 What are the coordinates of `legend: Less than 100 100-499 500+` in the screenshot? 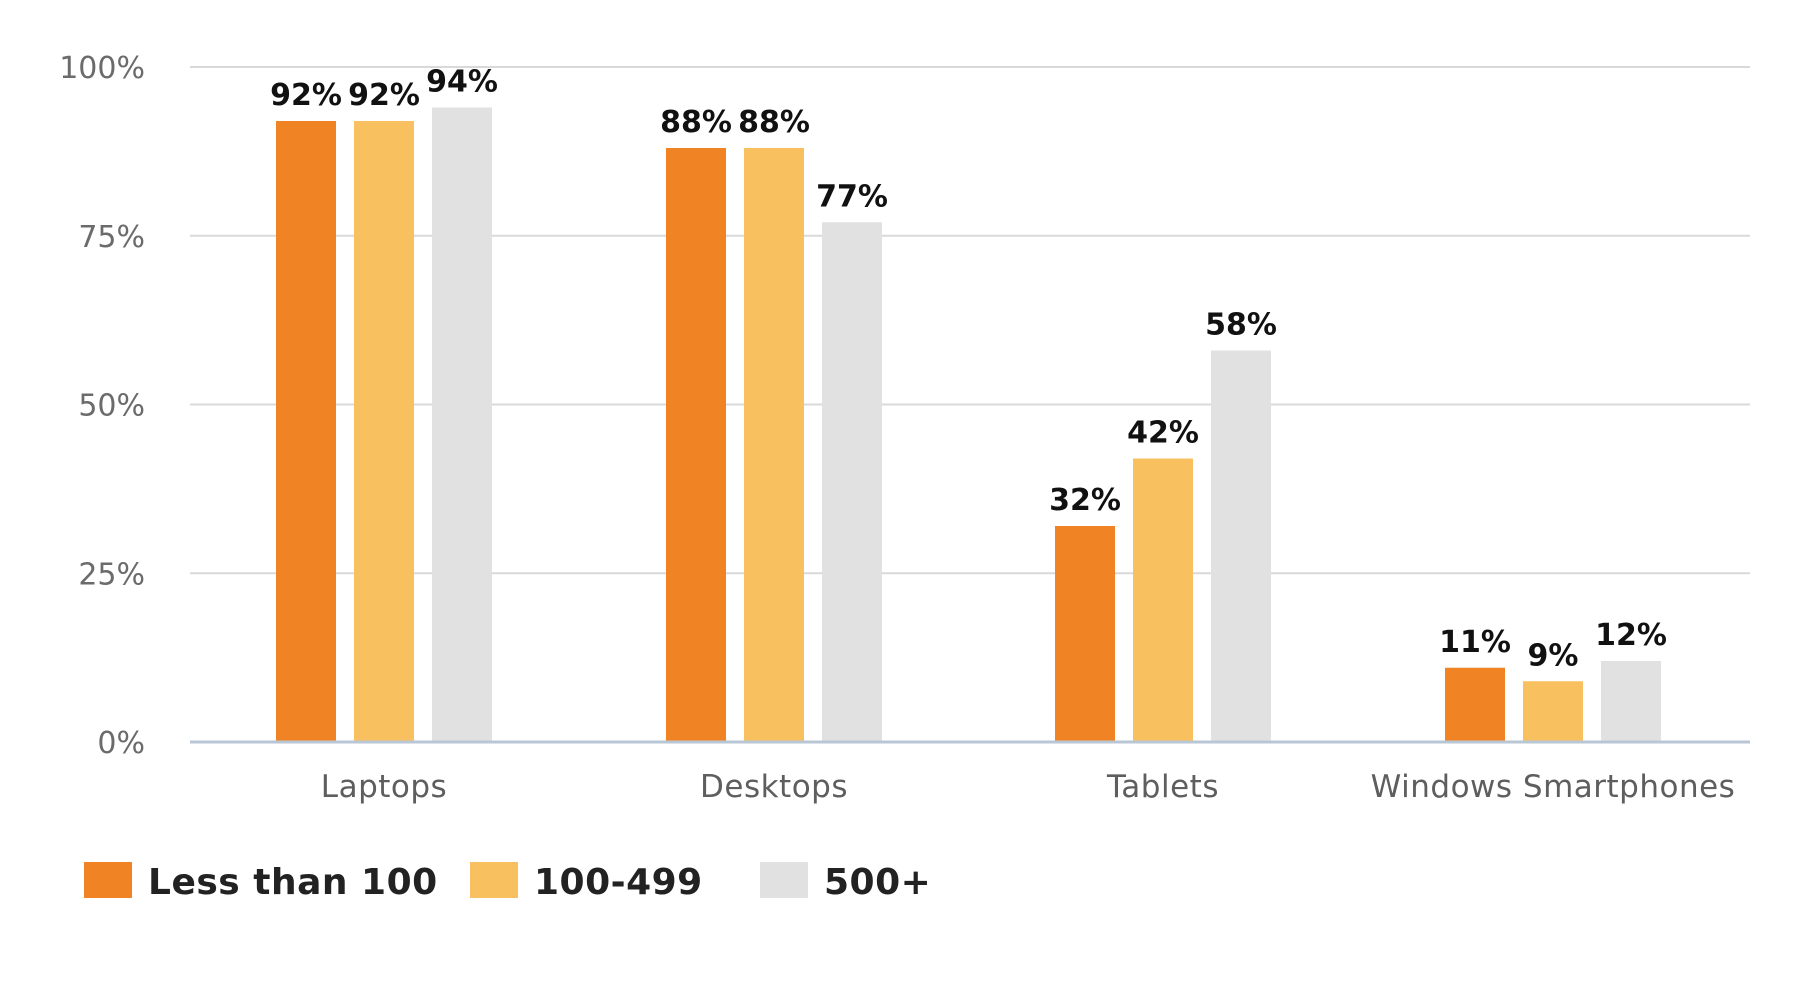 It's located at (507, 882).